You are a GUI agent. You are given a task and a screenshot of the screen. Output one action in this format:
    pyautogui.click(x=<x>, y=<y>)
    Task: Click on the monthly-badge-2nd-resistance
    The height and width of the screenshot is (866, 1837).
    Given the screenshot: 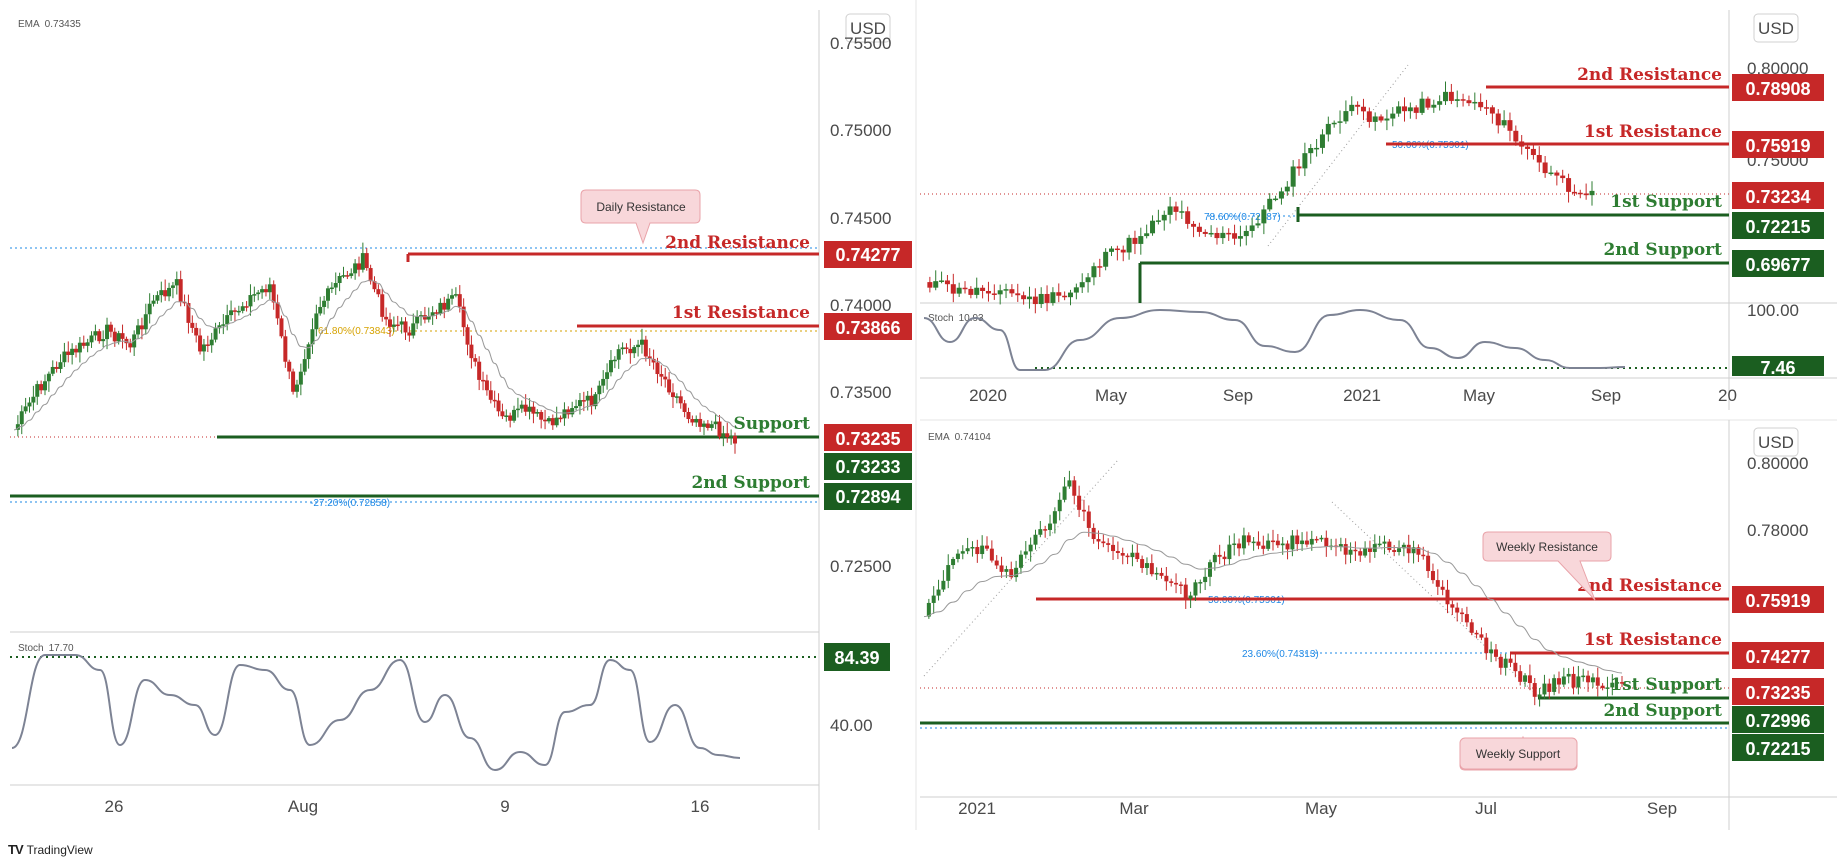 What is the action you would take?
    pyautogui.click(x=1778, y=87)
    